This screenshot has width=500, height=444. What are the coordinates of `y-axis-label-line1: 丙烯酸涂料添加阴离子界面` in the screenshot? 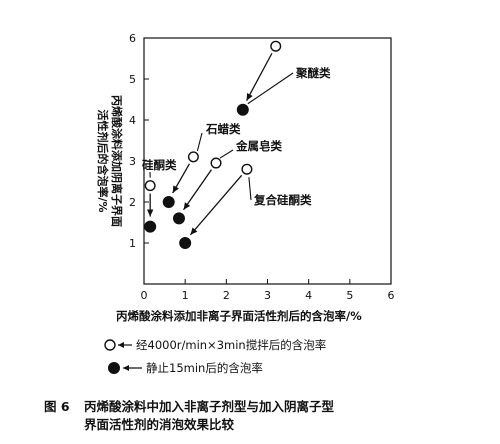 It's located at (117, 161).